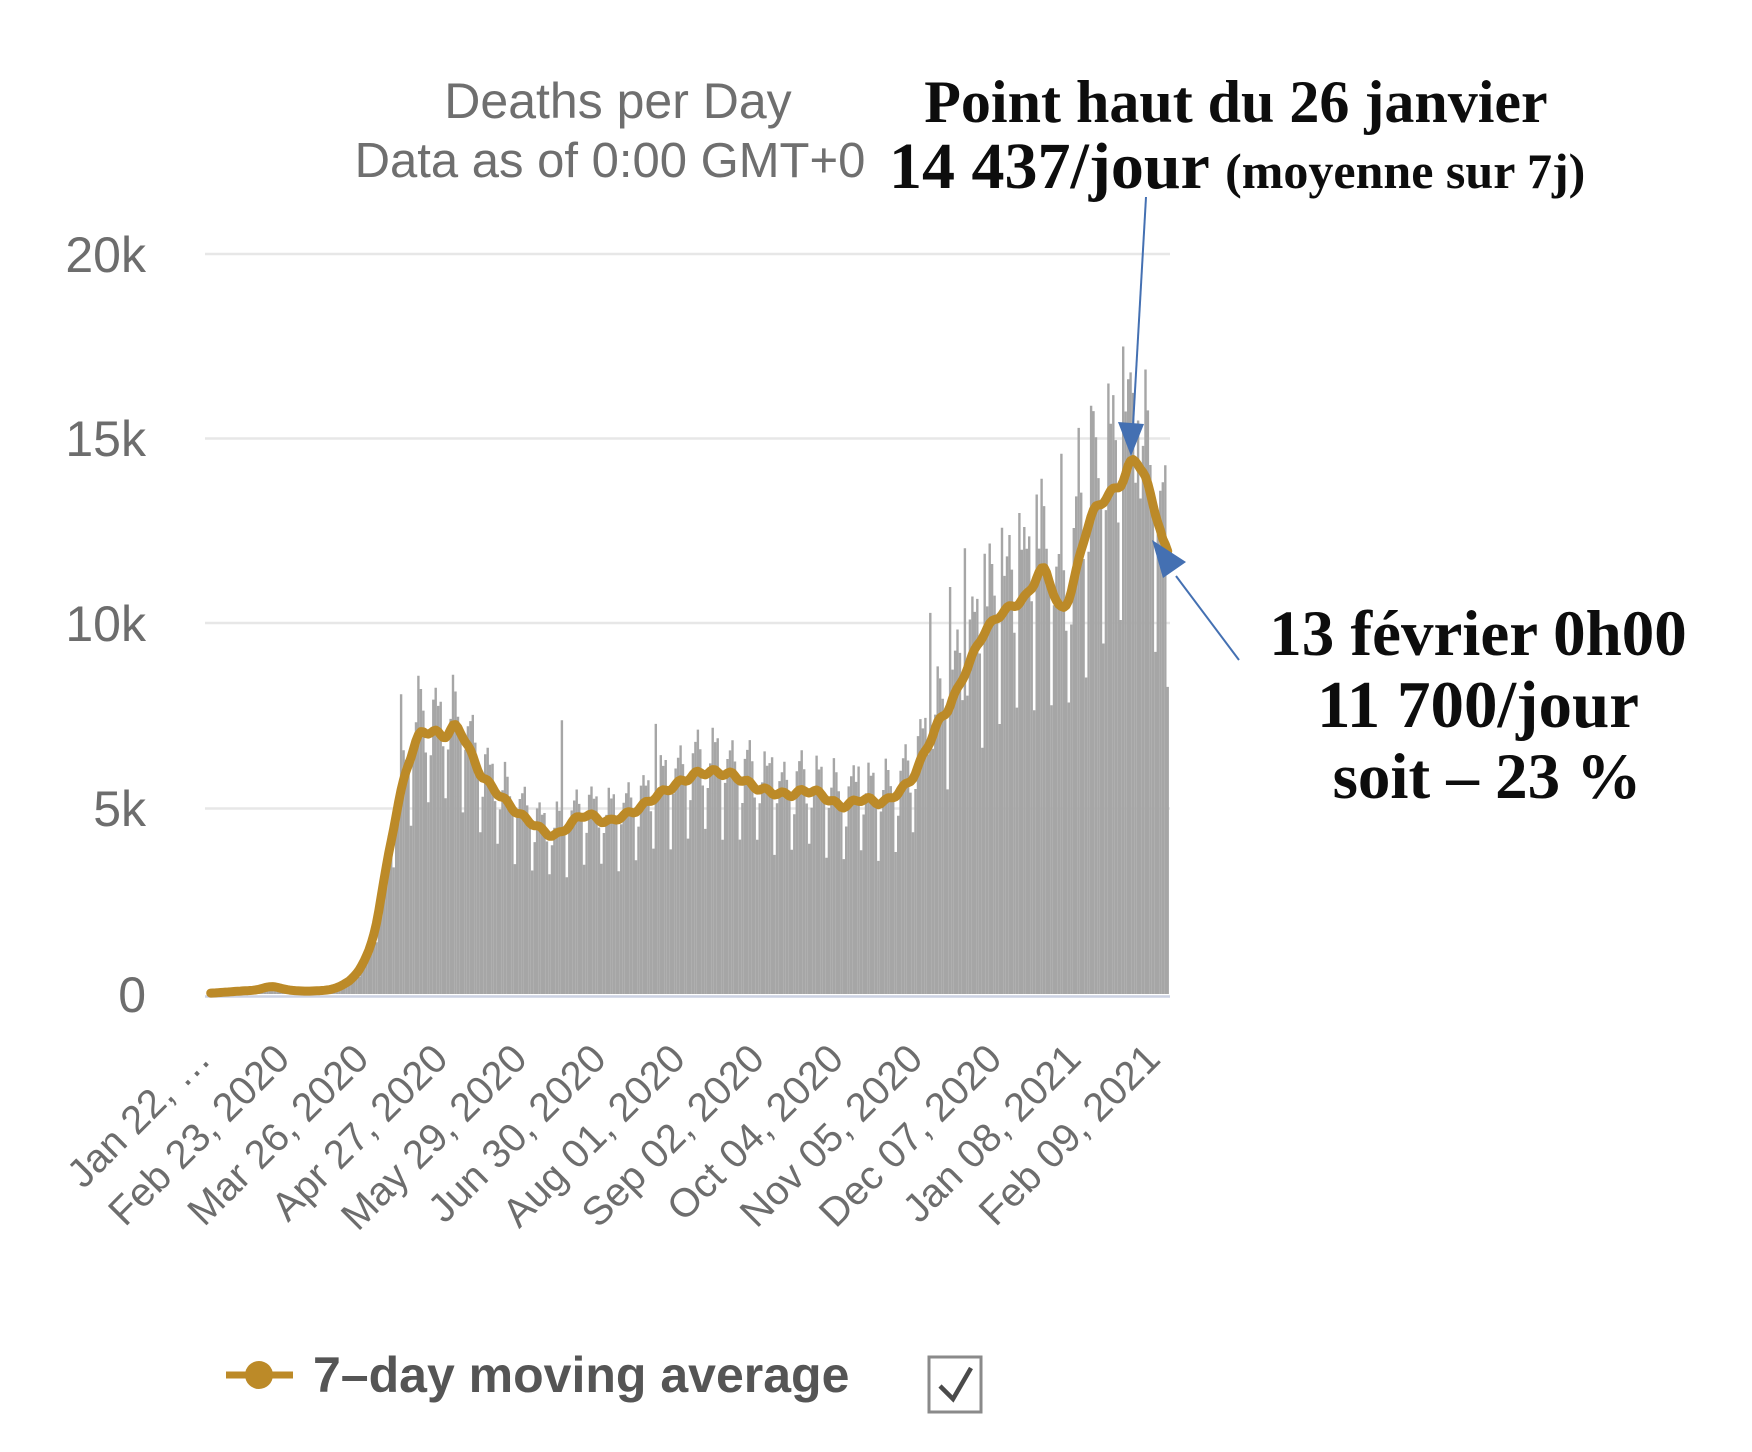 Image resolution: width=1752 pixels, height=1452 pixels. I want to click on svg-text: Point haut du 26 janvier, so click(1235, 102).